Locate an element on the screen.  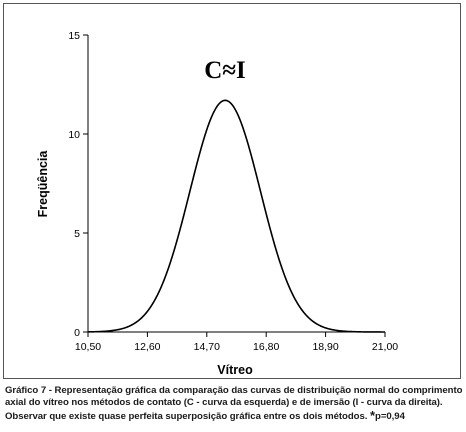
x-tick-label: 21,00 is located at coordinates (385, 347).